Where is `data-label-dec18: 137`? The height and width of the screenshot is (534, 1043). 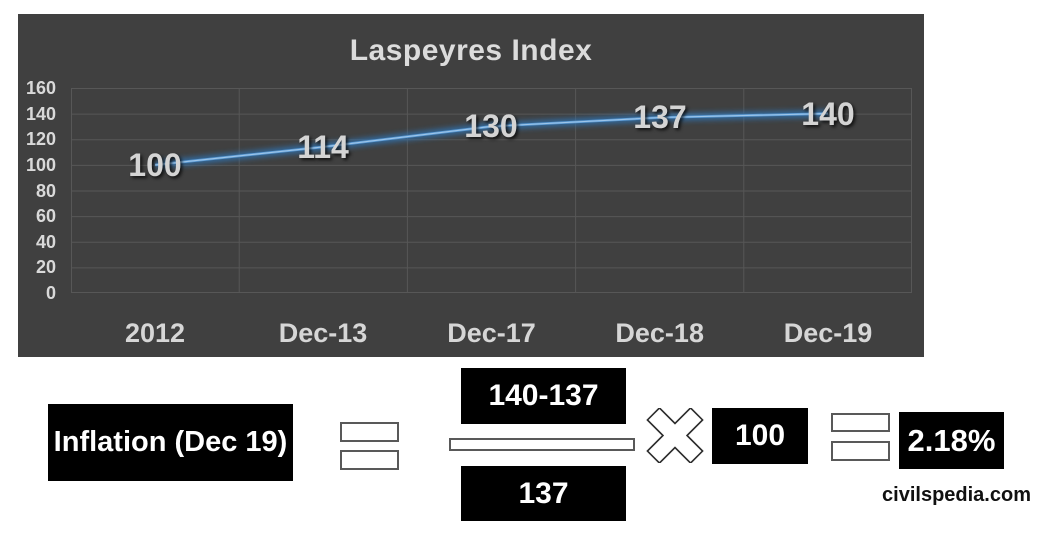
data-label-dec18: 137 is located at coordinates (660, 117).